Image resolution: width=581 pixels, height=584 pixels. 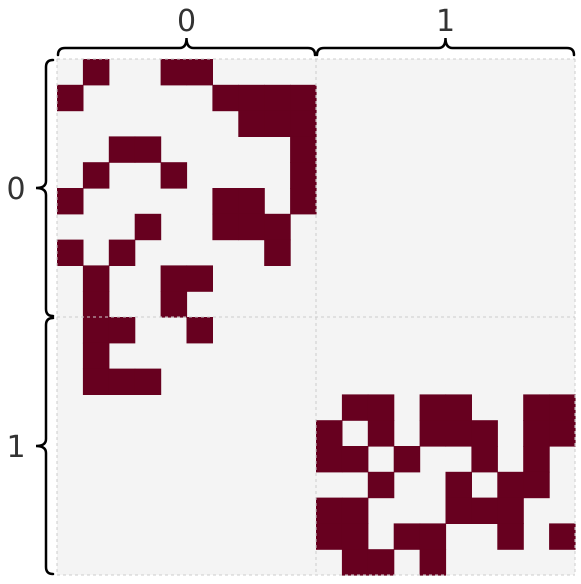 I want to click on heatmap-cell-r17-c16, so click(x=484, y=510).